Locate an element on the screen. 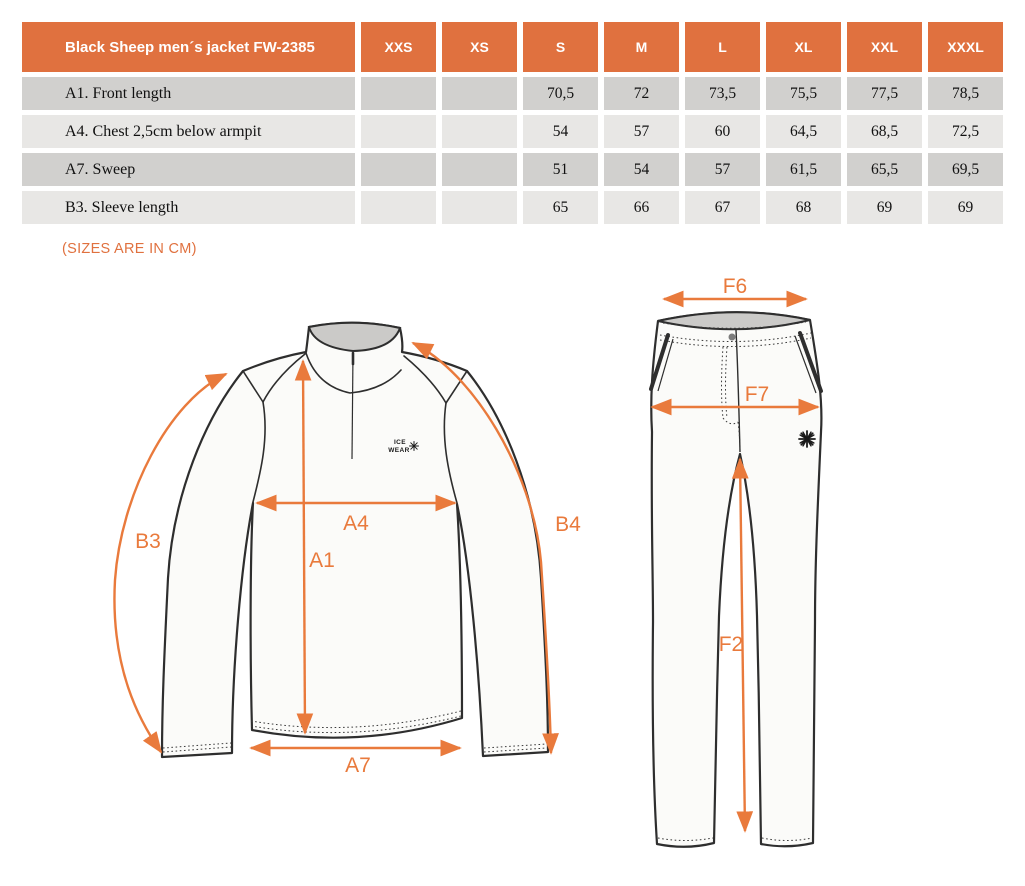 Image resolution: width=1025 pixels, height=886 pixels. value-cell: 78,5 is located at coordinates (965, 93).